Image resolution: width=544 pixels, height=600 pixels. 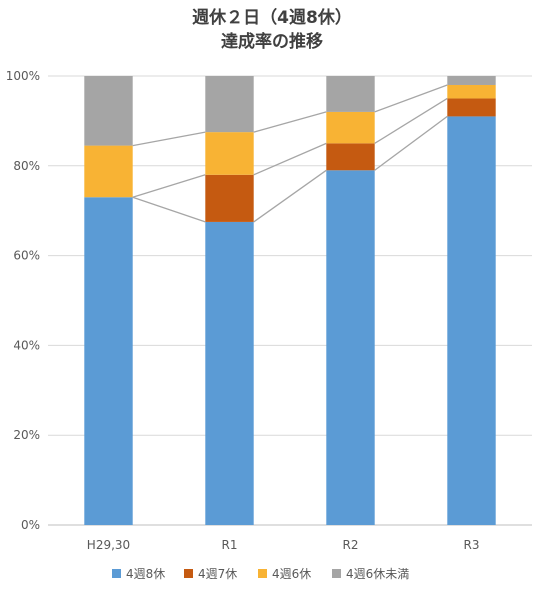 What do you see at coordinates (230, 545) in the screenshot?
I see `x-tick-label: R1` at bounding box center [230, 545].